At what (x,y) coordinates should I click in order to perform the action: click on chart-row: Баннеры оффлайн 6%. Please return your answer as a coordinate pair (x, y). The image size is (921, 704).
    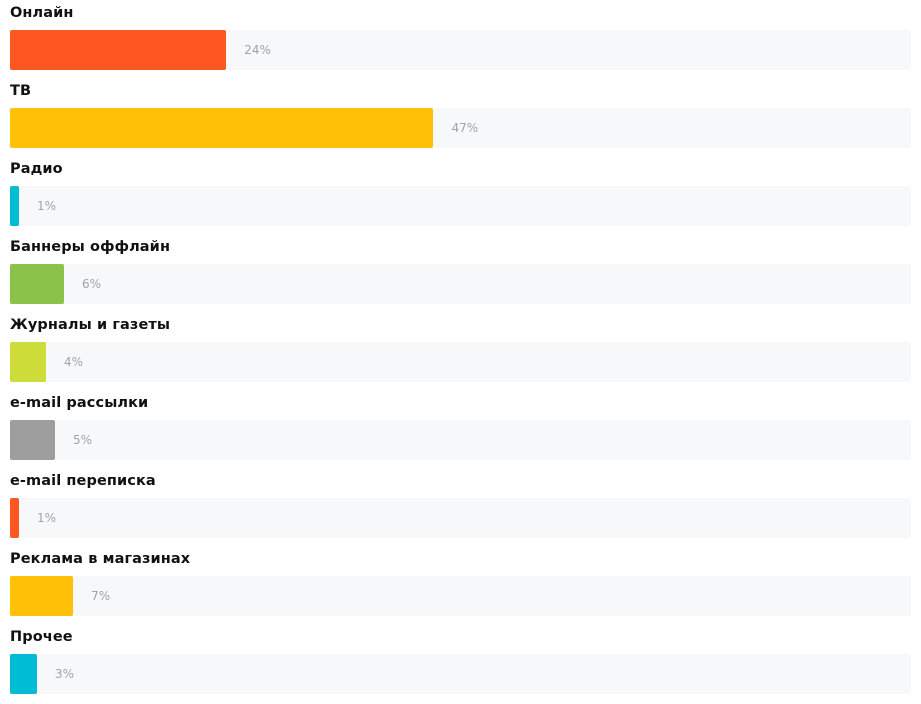
    Looking at the image, I should click on (460, 273).